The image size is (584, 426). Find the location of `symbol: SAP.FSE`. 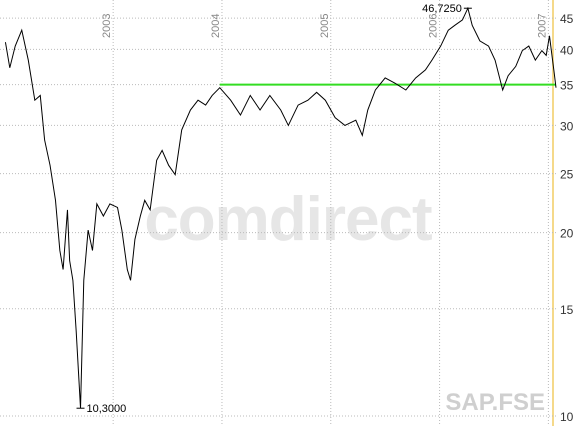

symbol: SAP.FSE is located at coordinates (495, 402).